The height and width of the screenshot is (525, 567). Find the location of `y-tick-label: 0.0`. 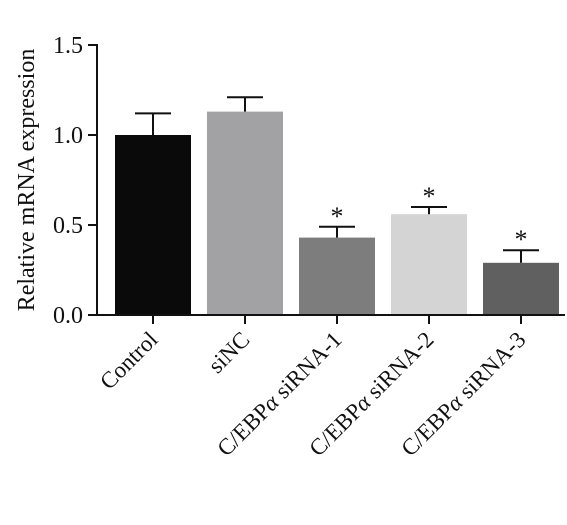

y-tick-label: 0.0 is located at coordinates (68, 316).